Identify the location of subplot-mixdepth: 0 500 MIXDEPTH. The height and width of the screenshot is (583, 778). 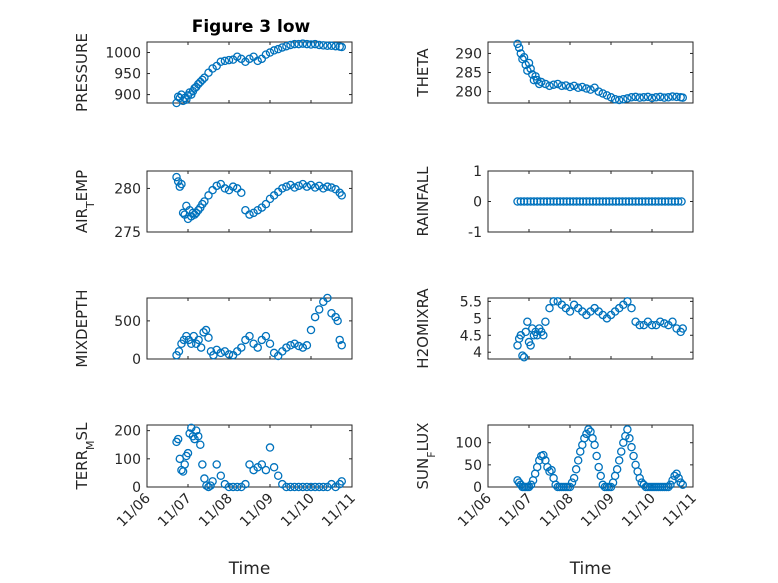
(213, 328).